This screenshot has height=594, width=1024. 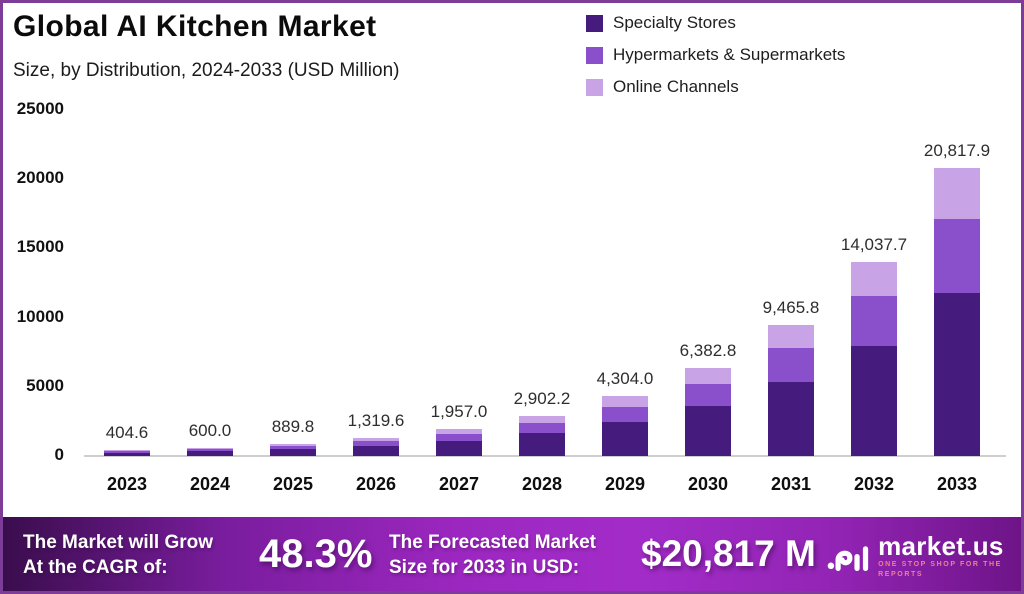 I want to click on bar-segment-2030-hypermarkets-supermarkets, so click(x=708, y=395).